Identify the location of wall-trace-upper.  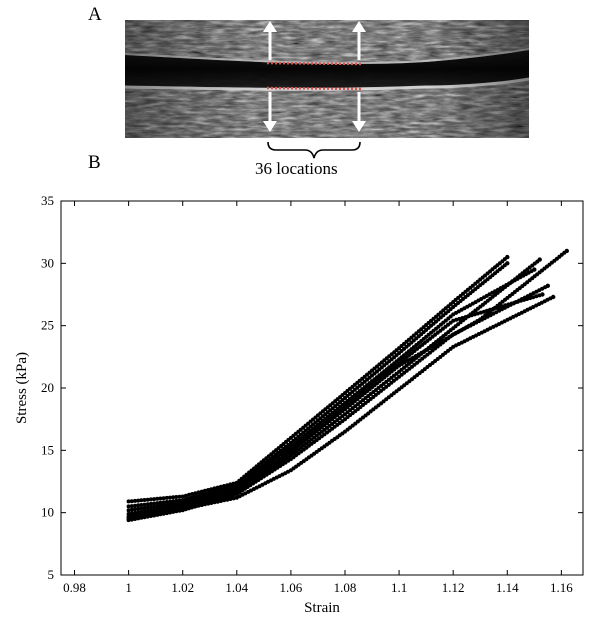
(315, 63).